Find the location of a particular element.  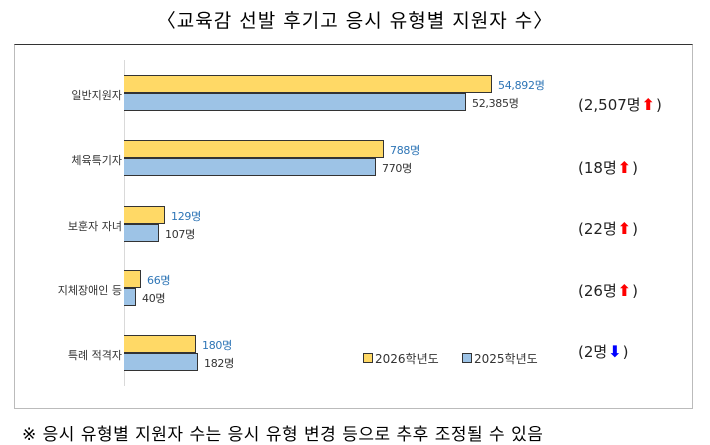

arrow-down-icon: ⬇ is located at coordinates (615, 351).